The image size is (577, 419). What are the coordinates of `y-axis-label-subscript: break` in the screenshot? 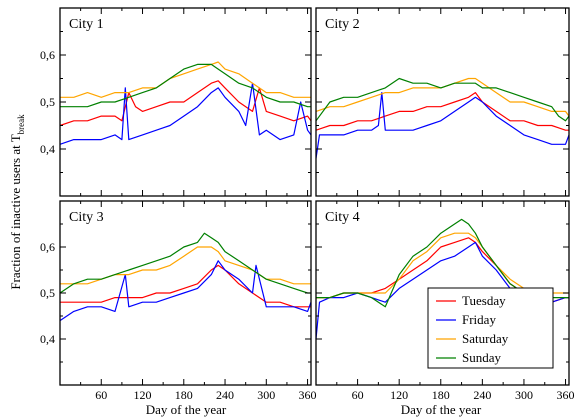 It's located at (21, 124).